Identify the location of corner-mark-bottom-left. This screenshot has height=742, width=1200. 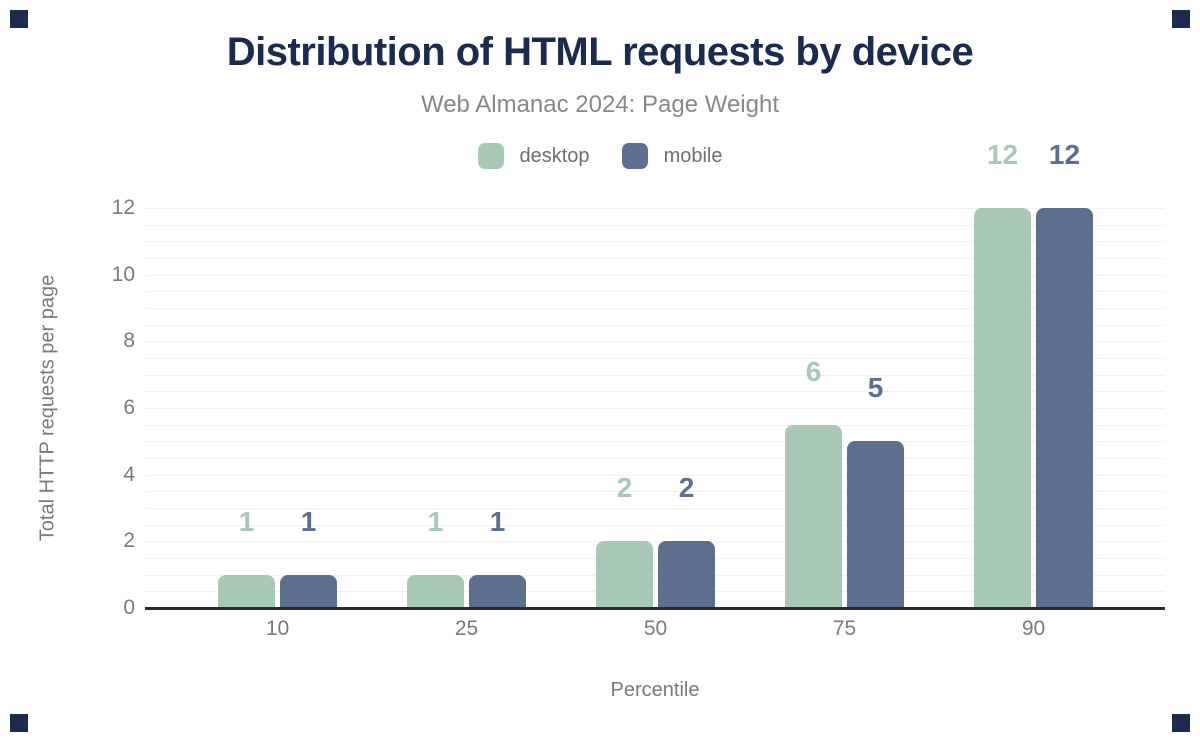
(19, 723).